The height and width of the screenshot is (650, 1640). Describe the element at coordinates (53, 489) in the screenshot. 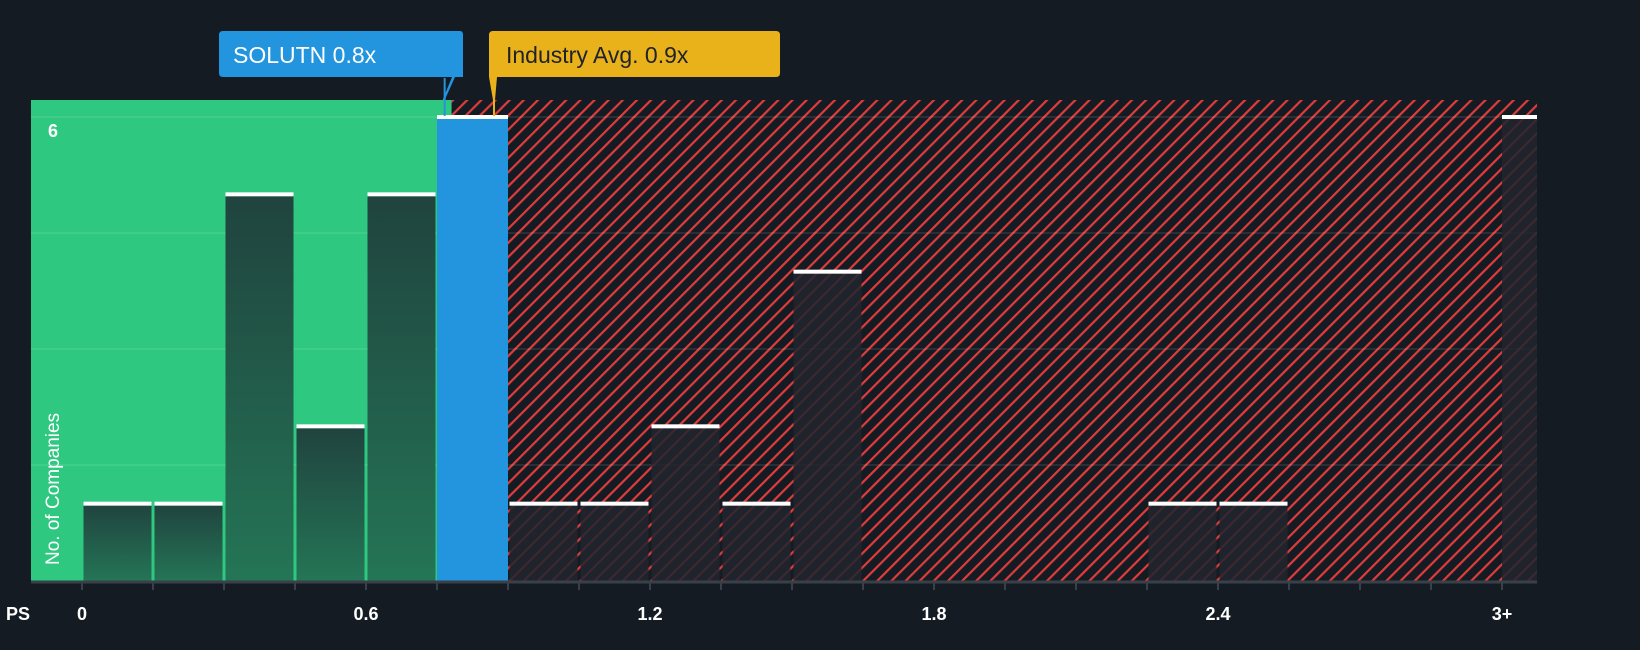

I see `y-axis-label: No. of Companies` at that location.